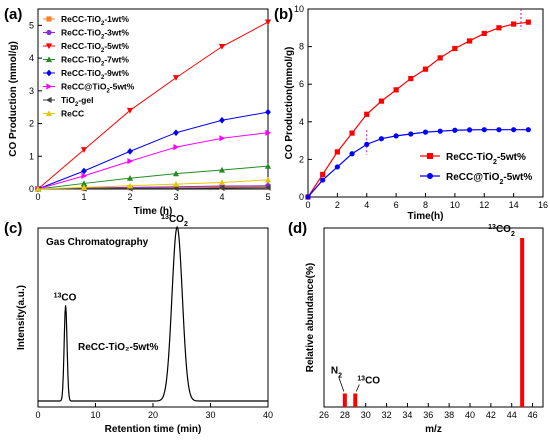  I want to click on y-axis-label: CO Production(mmol/g), so click(289, 103).